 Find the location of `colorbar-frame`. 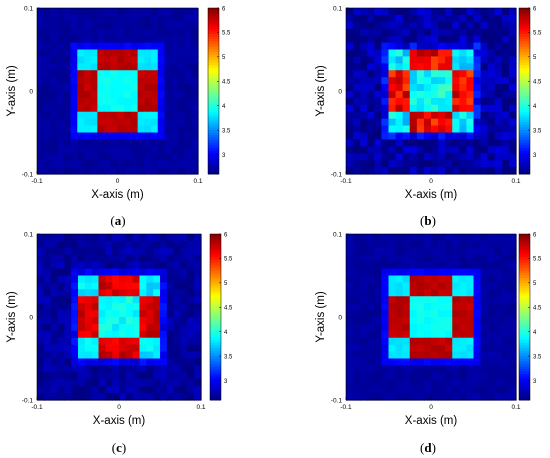

colorbar-frame is located at coordinates (213, 91).